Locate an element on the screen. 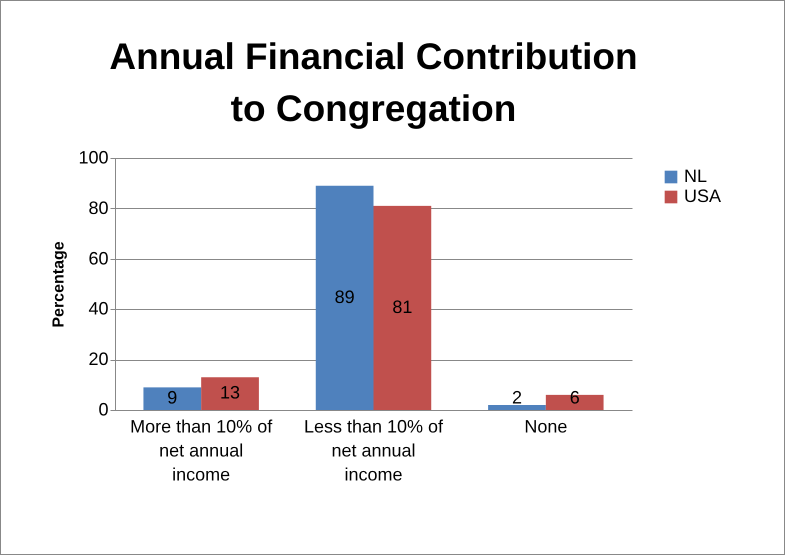 The height and width of the screenshot is (557, 787). legend-label: USA is located at coordinates (703, 196).